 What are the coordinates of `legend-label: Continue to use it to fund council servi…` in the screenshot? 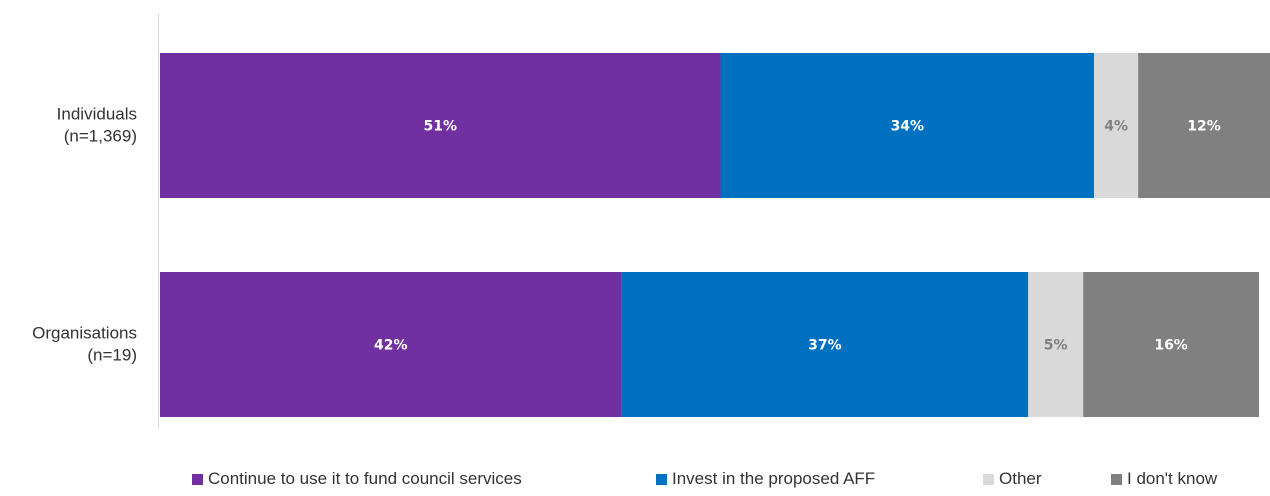 It's located at (365, 478).